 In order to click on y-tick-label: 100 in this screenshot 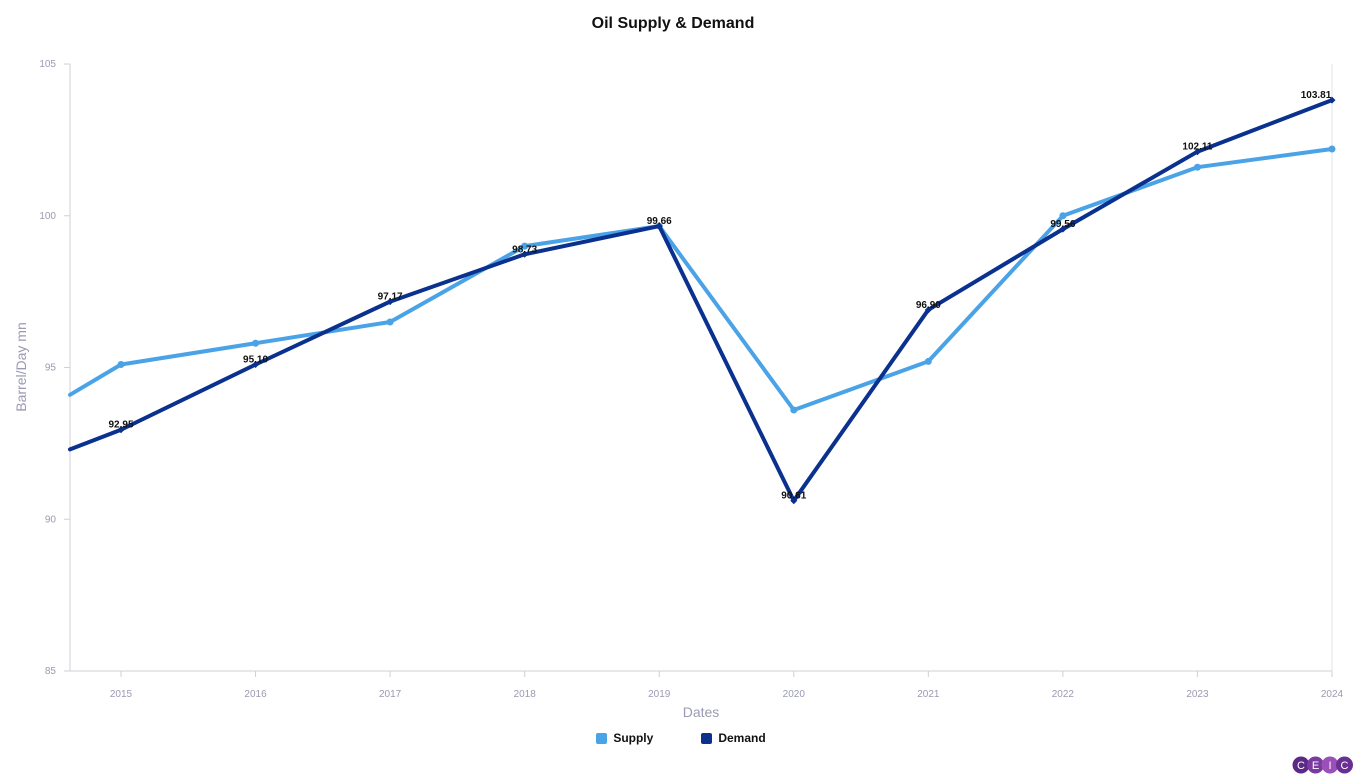, I will do `click(47, 216)`.